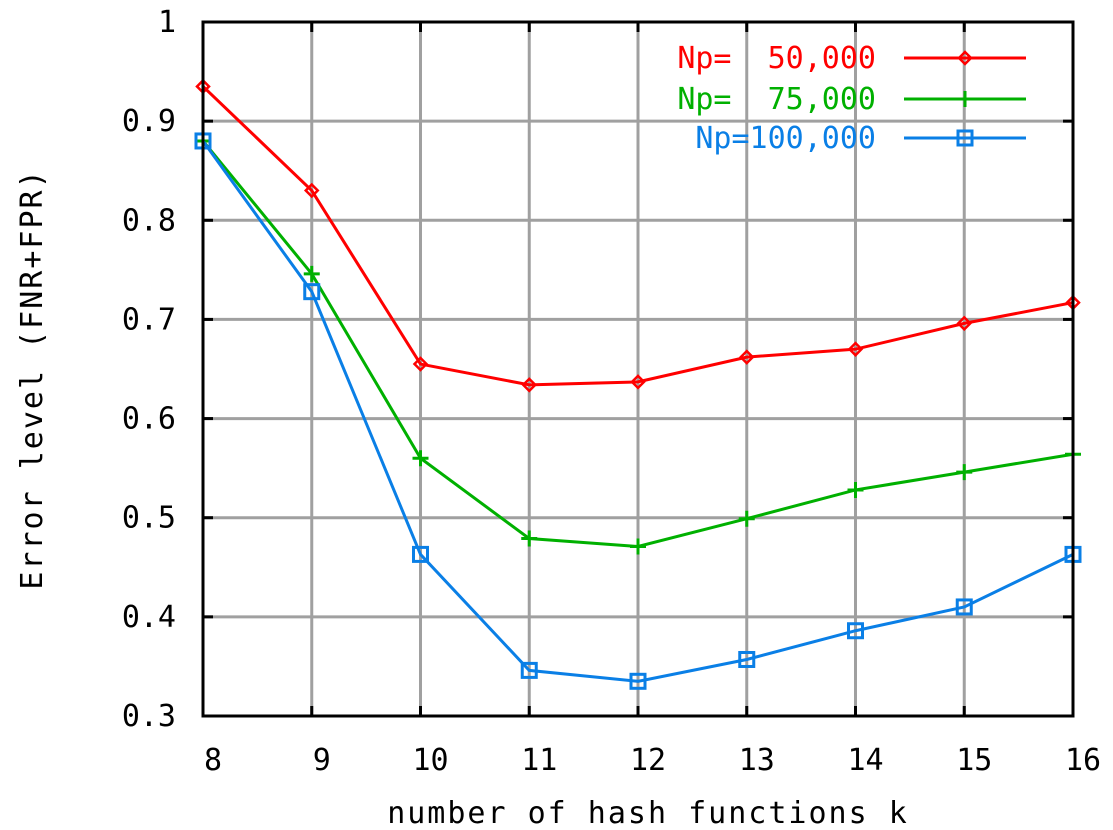 The image size is (1113, 830). What do you see at coordinates (648, 760) in the screenshot?
I see `x-tick-label: 12` at bounding box center [648, 760].